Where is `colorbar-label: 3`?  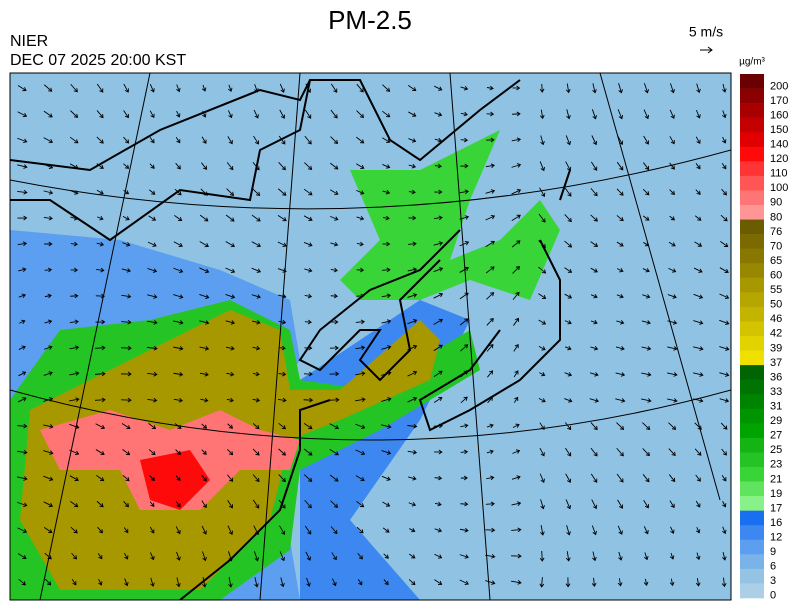
colorbar-label: 3 is located at coordinates (773, 581).